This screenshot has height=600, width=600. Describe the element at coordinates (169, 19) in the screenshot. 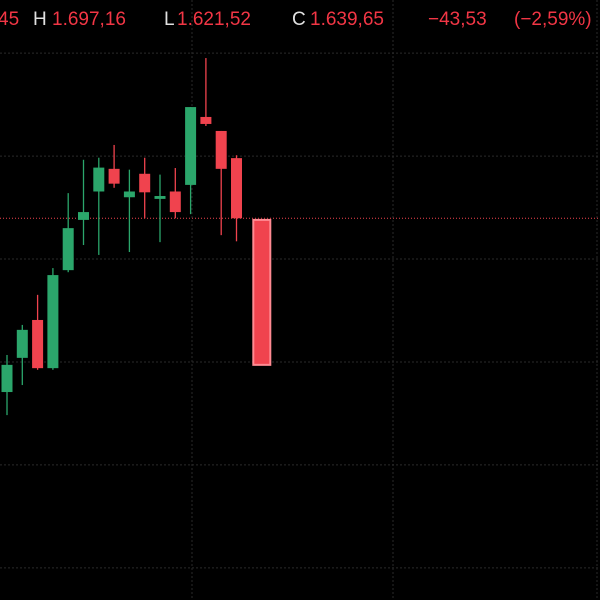

I see `low-label: L` at that location.